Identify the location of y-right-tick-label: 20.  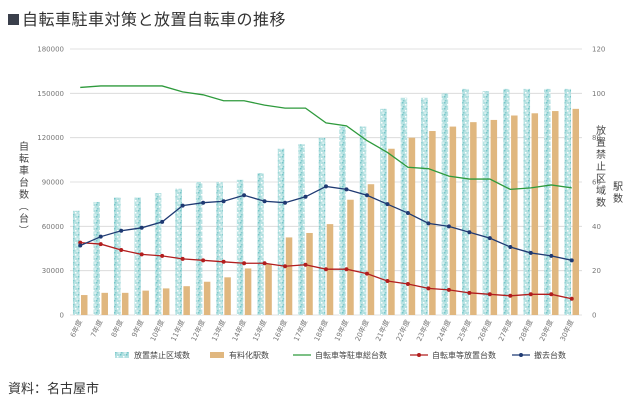
(596, 271).